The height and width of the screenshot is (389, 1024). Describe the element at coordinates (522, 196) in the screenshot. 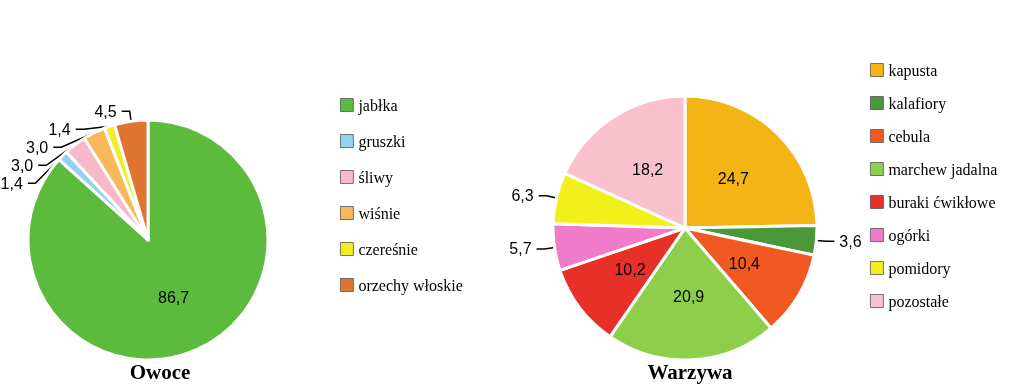

I see `data-label: 6,3` at that location.